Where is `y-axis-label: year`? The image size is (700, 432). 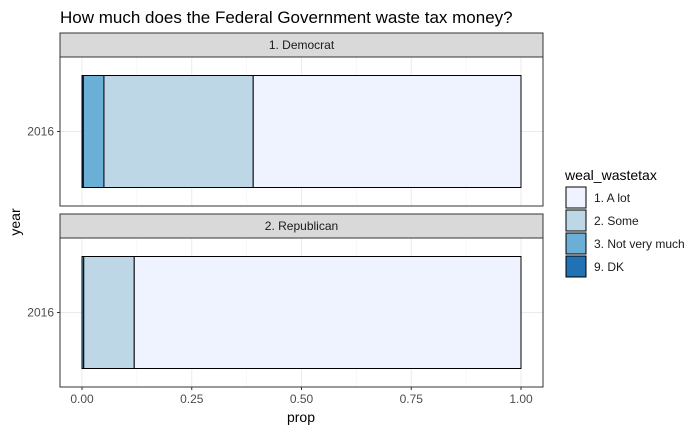 y-axis-label: year is located at coordinates (15, 222).